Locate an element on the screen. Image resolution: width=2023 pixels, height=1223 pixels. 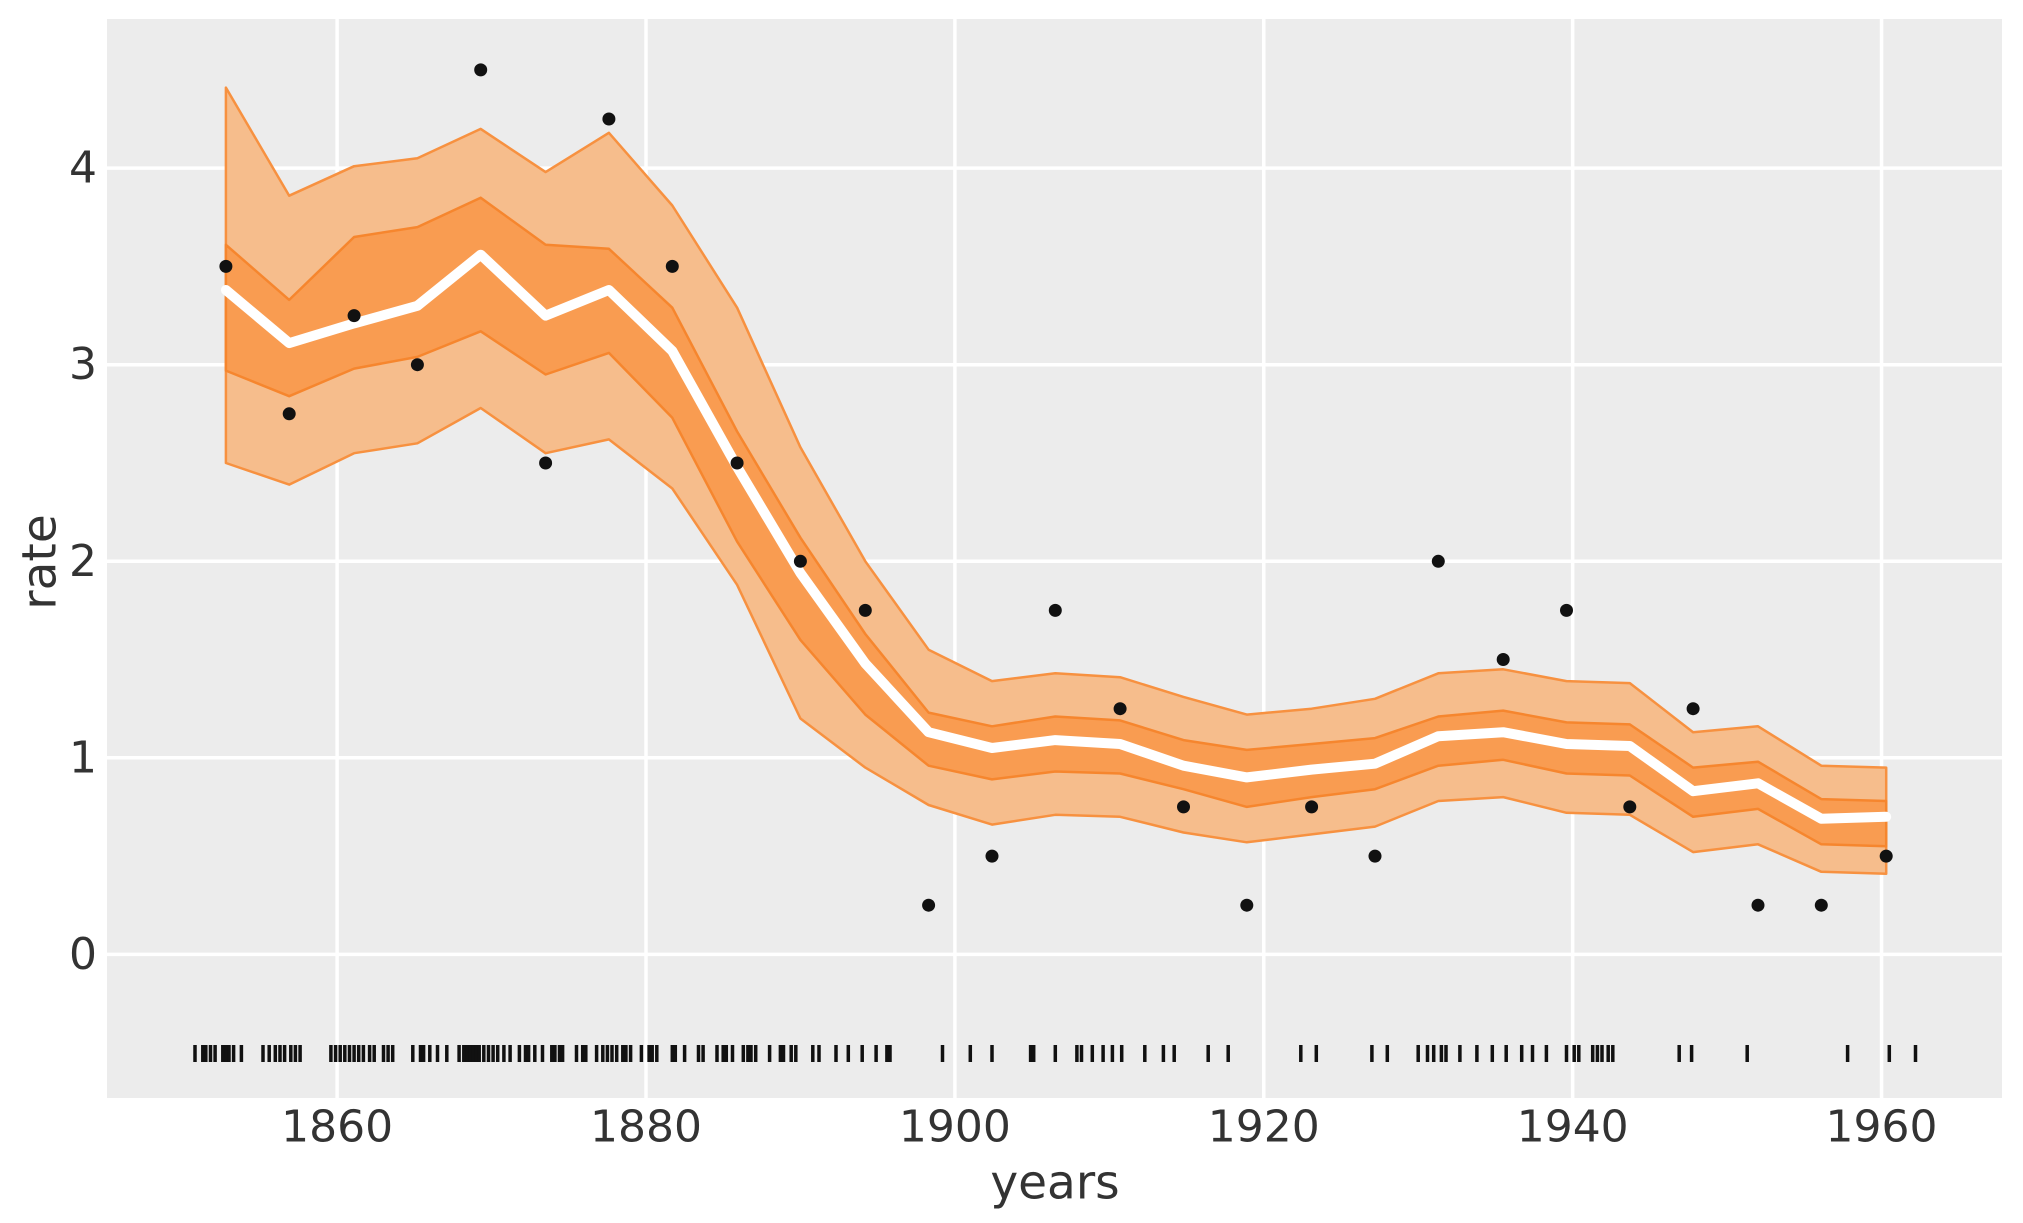
x-tick-label: 1880 is located at coordinates (646, 1127).